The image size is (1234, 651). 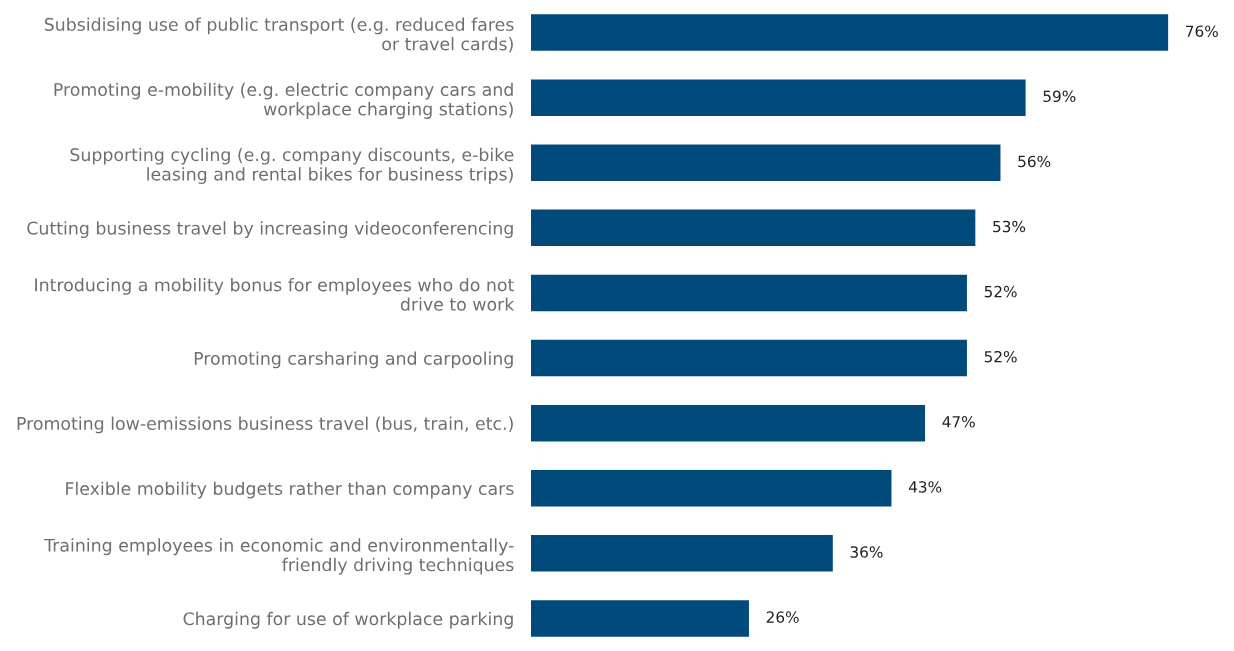 I want to click on y-tick-label: Promoting low-emissions business travel (bus, train, etc.), so click(x=265, y=425).